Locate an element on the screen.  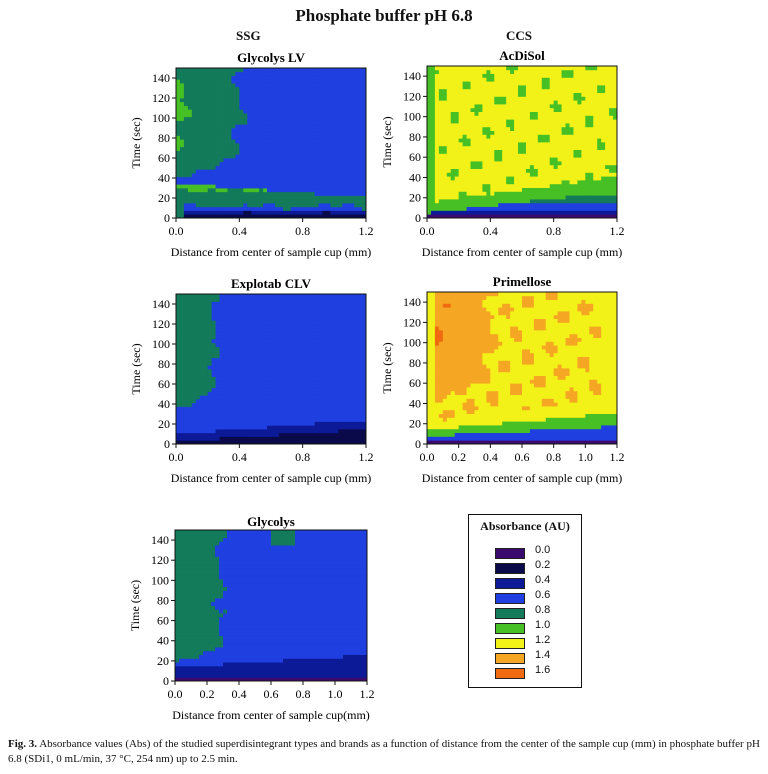
x-tick-label: 0.8 is located at coordinates (302, 231).